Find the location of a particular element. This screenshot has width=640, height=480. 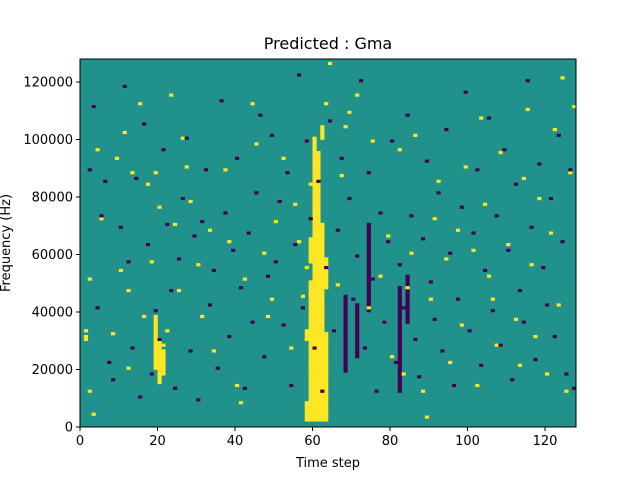

y-tick-label: 40000 is located at coordinates (52, 313).